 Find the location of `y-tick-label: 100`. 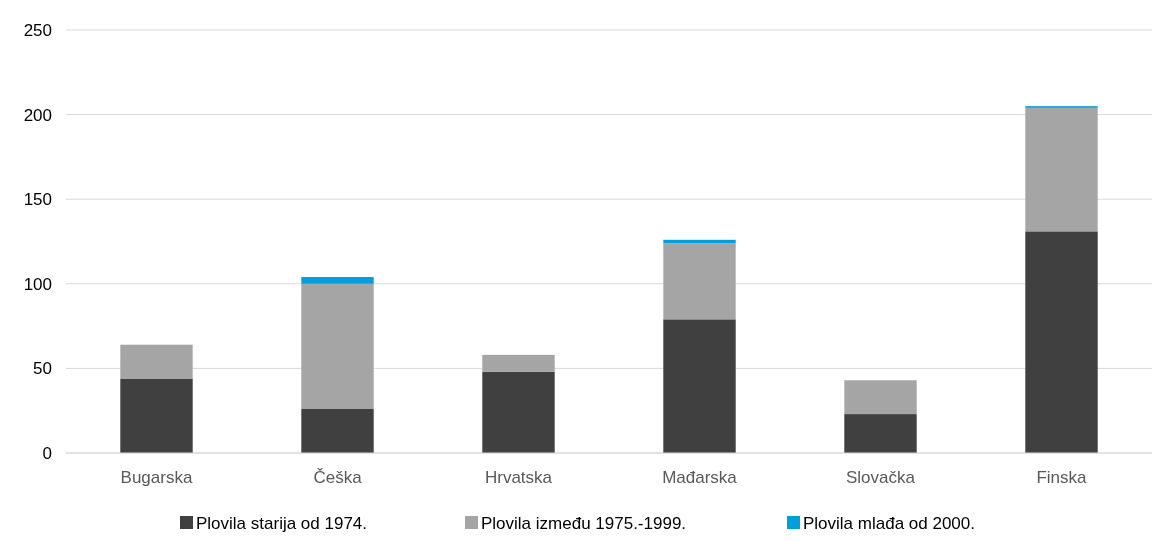

y-tick-label: 100 is located at coordinates (37, 284).